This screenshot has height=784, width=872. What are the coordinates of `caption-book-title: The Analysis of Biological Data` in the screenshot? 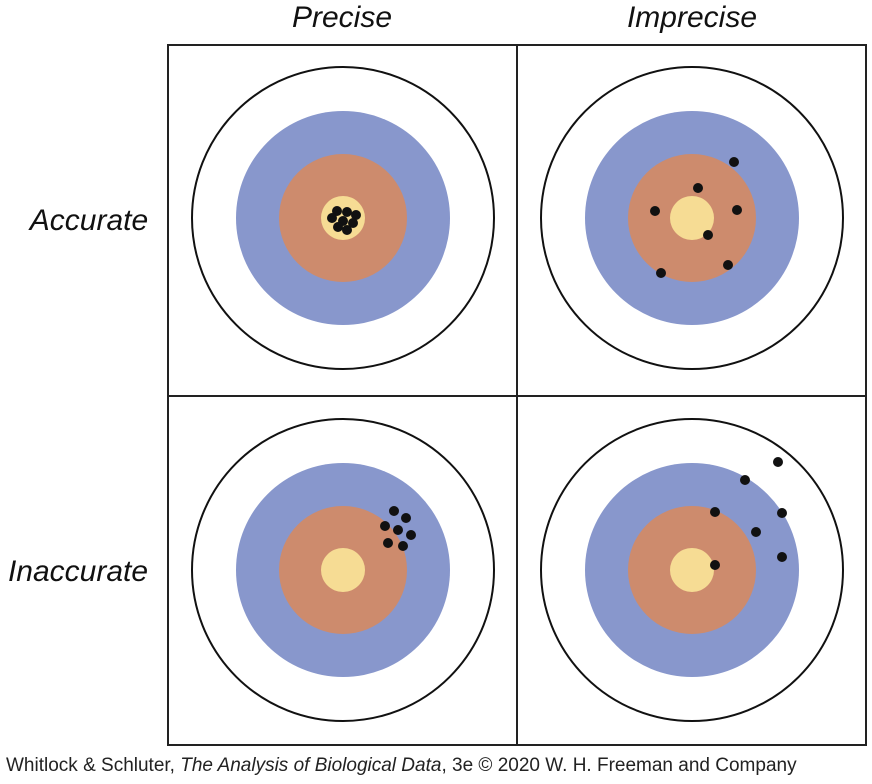 It's located at (311, 765).